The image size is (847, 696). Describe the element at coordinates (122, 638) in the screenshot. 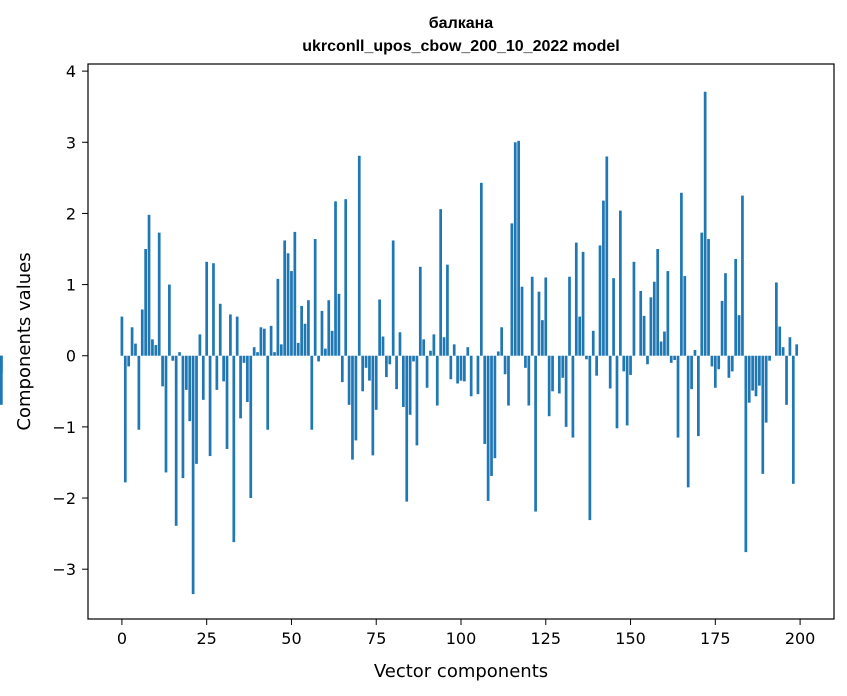

I see `x-tick-label: 0` at that location.